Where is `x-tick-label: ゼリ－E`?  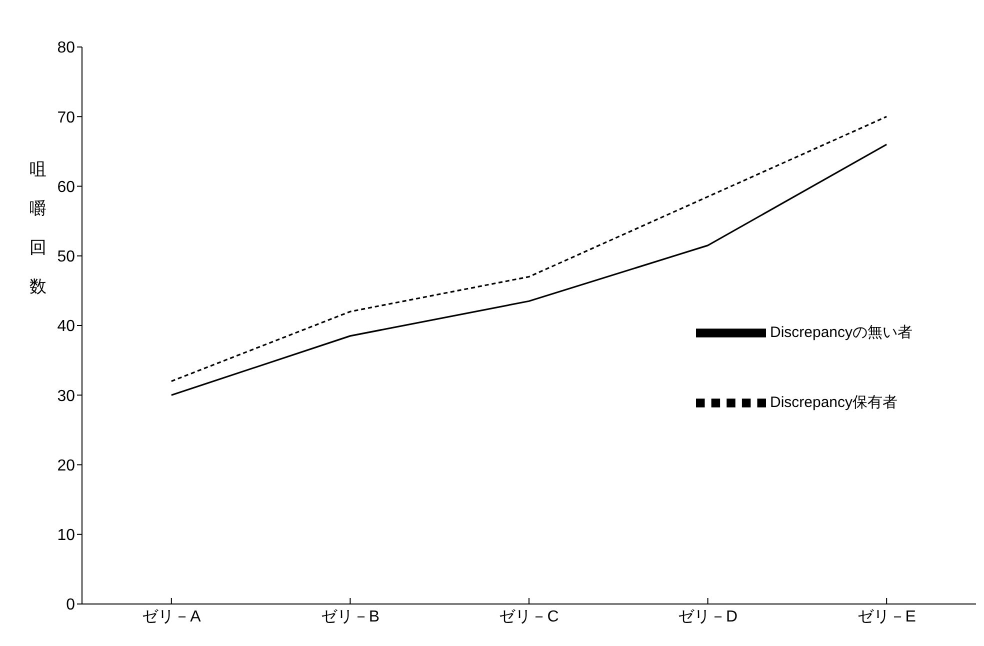 x-tick-label: ゼリ－E is located at coordinates (886, 617).